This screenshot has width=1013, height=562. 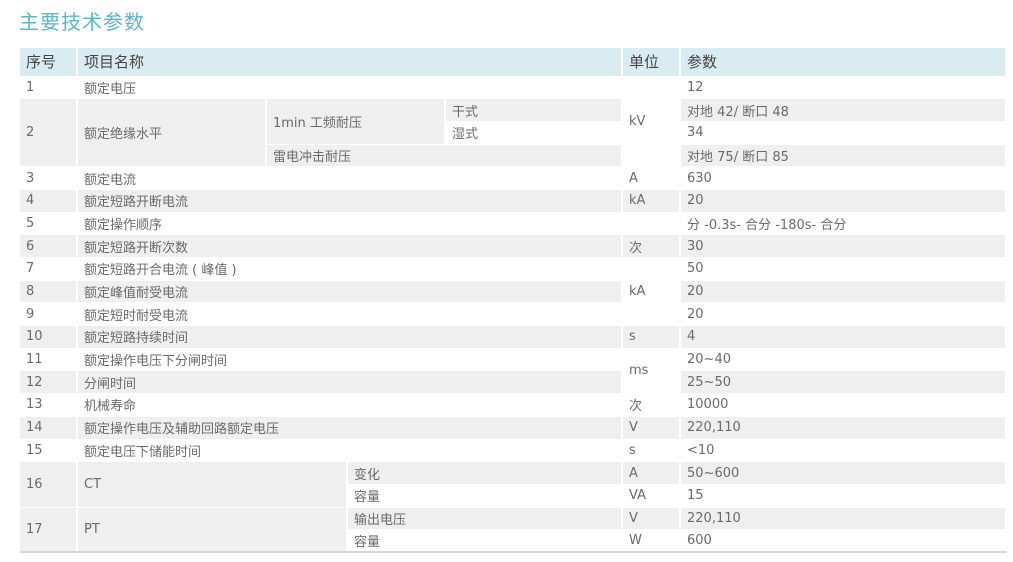 I want to click on table-row: 4 额定短路开断电流 kA 20, so click(x=514, y=201).